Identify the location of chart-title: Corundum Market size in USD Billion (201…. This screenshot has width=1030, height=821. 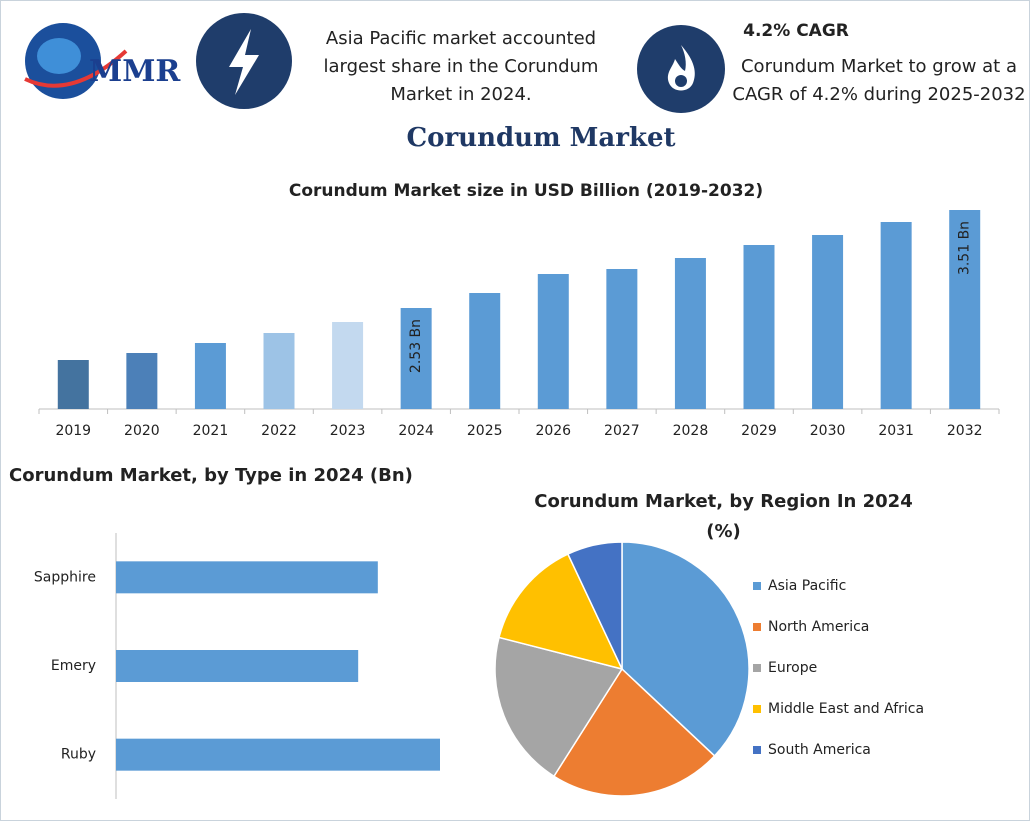
(526, 191).